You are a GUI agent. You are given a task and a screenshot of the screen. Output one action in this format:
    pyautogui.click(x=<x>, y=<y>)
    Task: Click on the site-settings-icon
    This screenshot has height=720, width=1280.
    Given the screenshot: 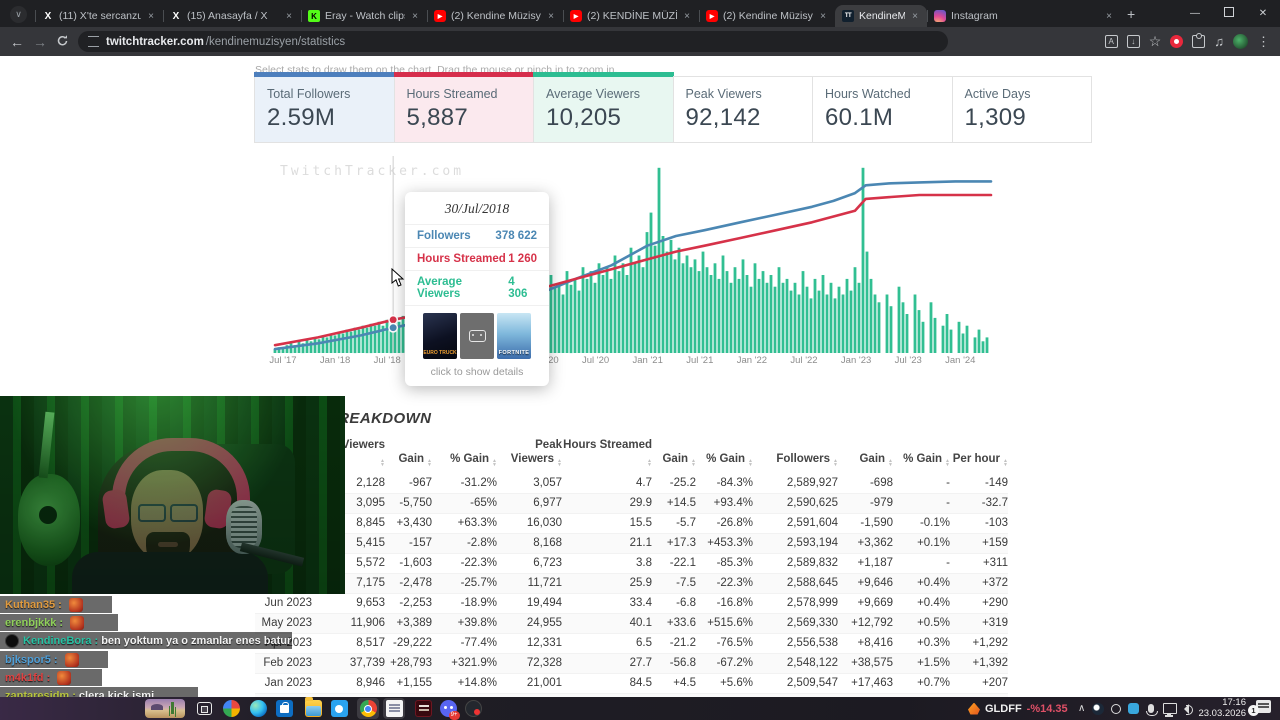 What is the action you would take?
    pyautogui.click(x=93, y=41)
    